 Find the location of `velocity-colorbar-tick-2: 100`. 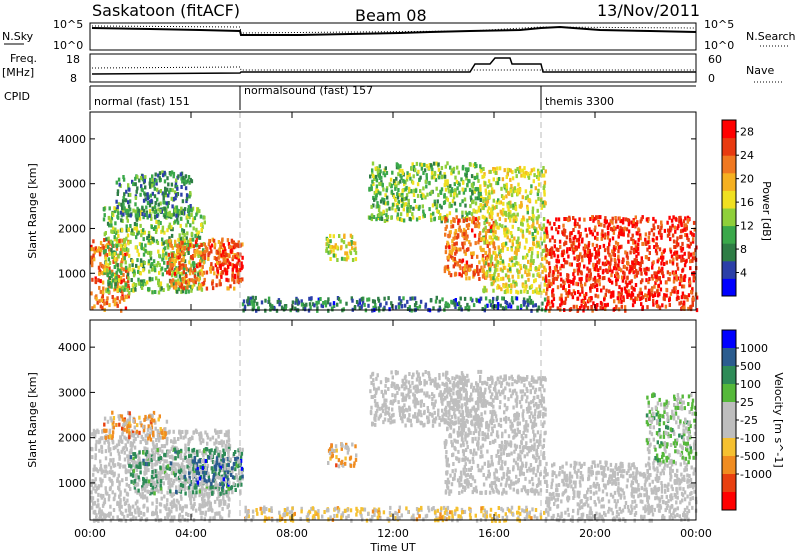

velocity-colorbar-tick-2: 100 is located at coordinates (750, 384).